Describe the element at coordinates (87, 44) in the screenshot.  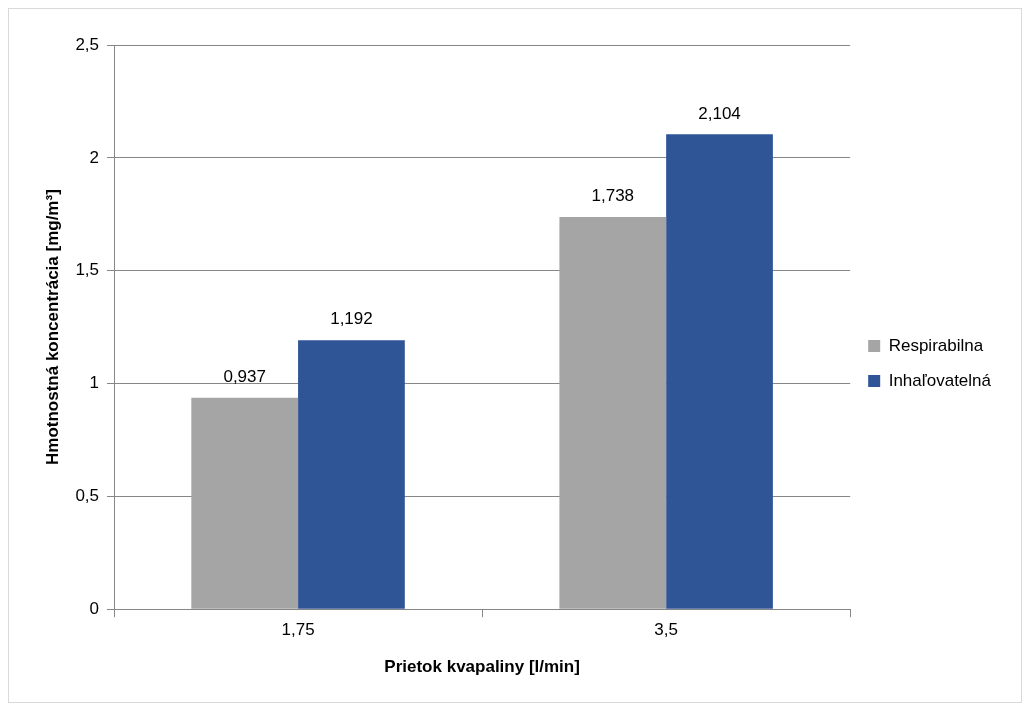
I see `y-tick-label: 2,5` at that location.